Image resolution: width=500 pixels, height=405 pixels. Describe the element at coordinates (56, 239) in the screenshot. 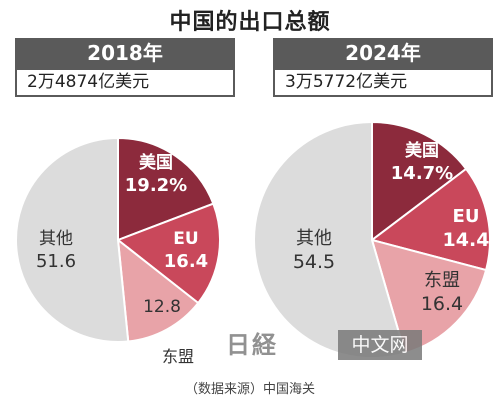

I see `slice-name-0-3: 其他` at that location.